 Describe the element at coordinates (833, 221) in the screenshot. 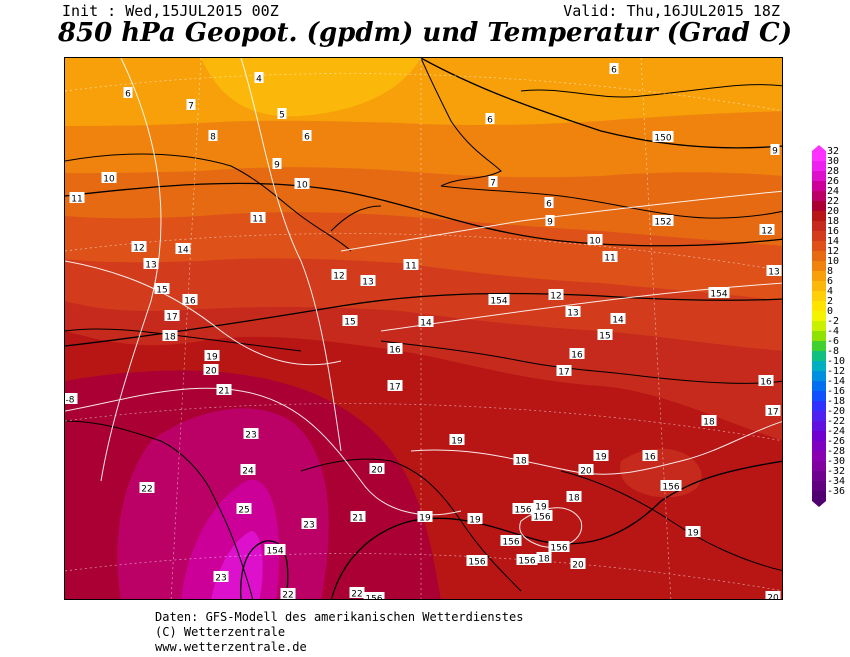

I see `legend-label: 18` at that location.